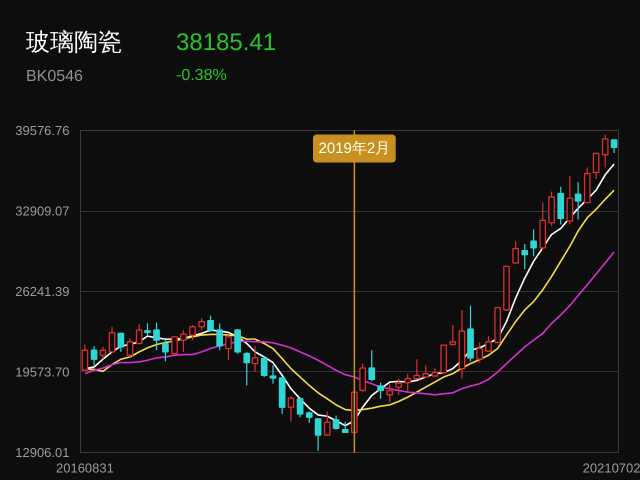  I want to click on chart-subtitle: BK0546, so click(54, 77).